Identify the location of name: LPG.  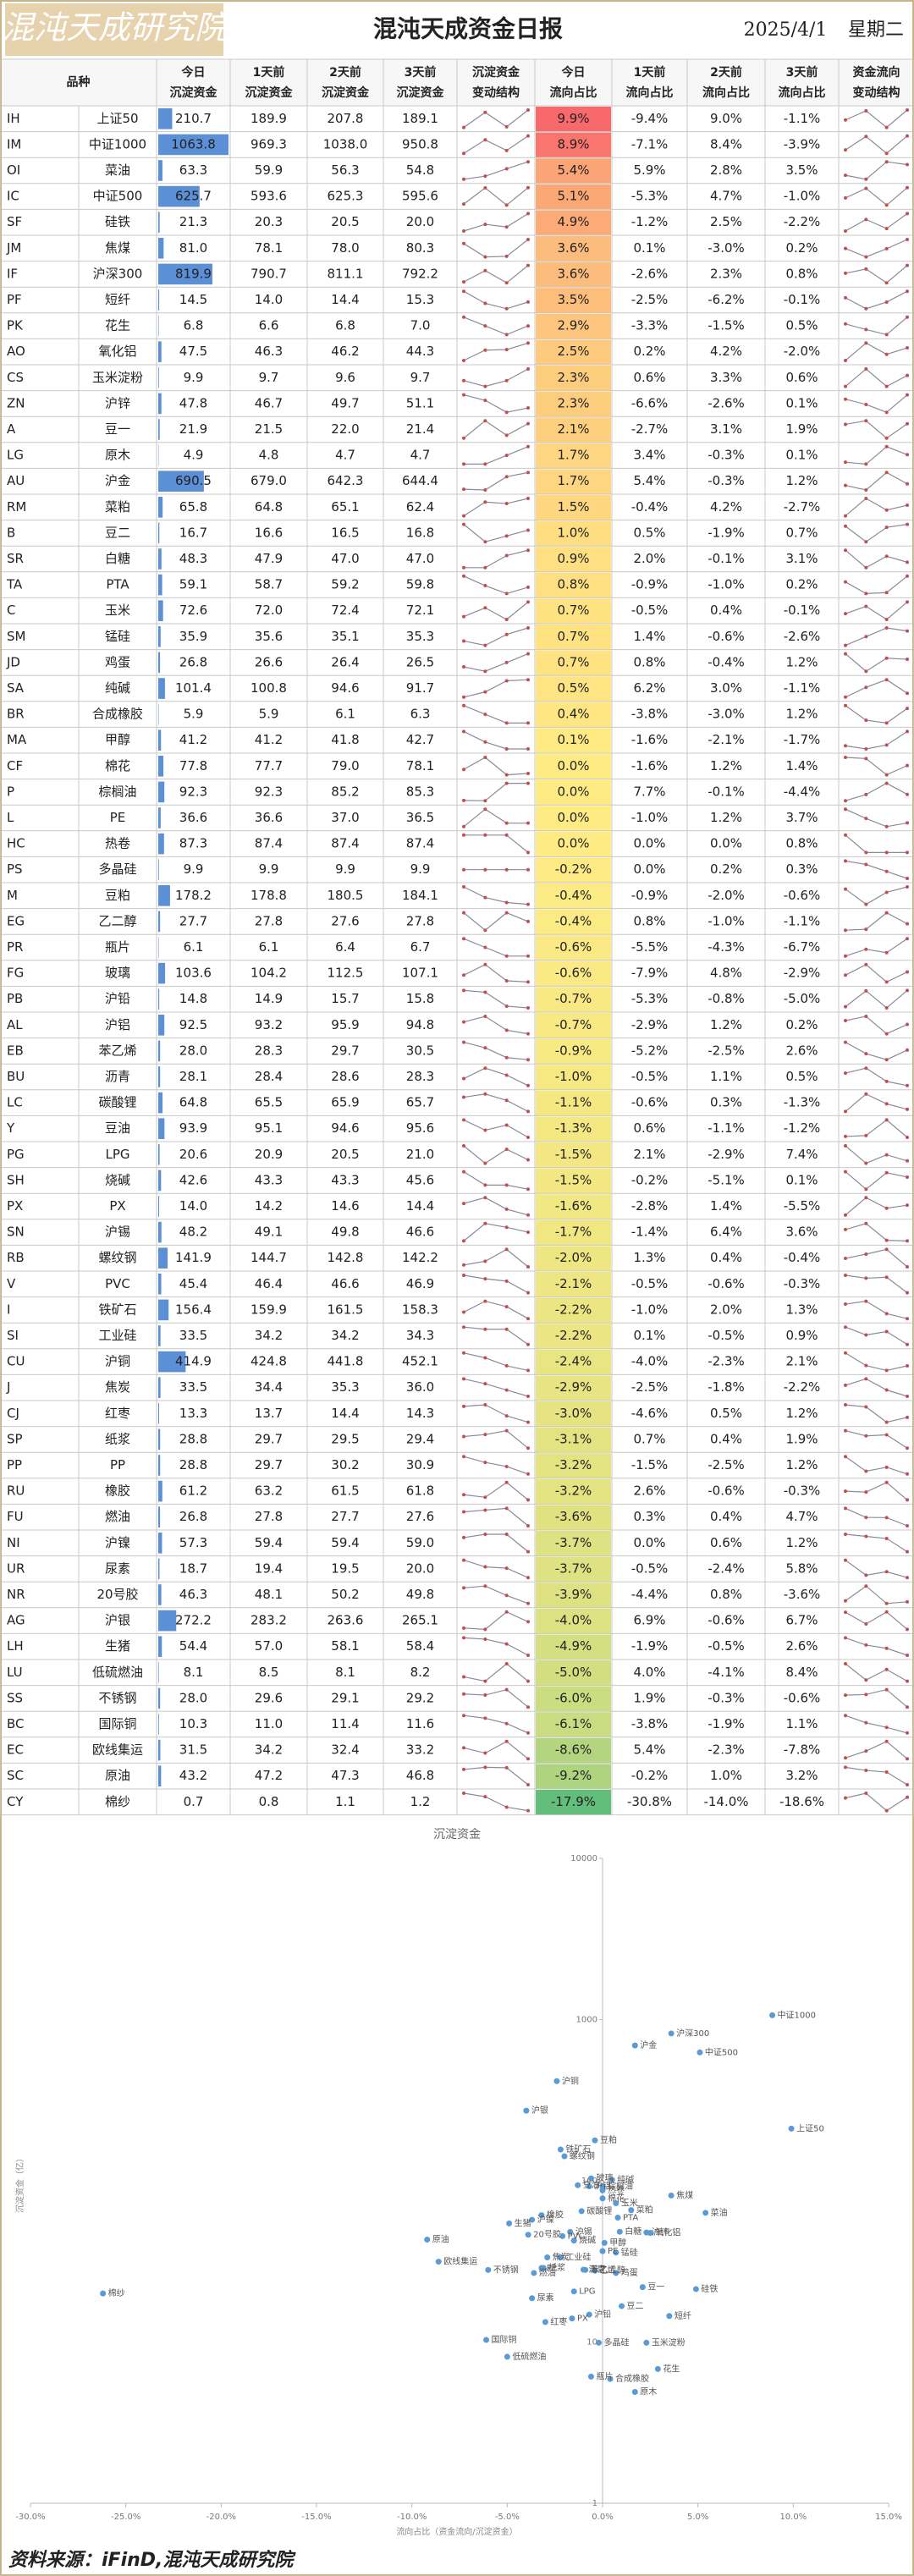
(117, 1154).